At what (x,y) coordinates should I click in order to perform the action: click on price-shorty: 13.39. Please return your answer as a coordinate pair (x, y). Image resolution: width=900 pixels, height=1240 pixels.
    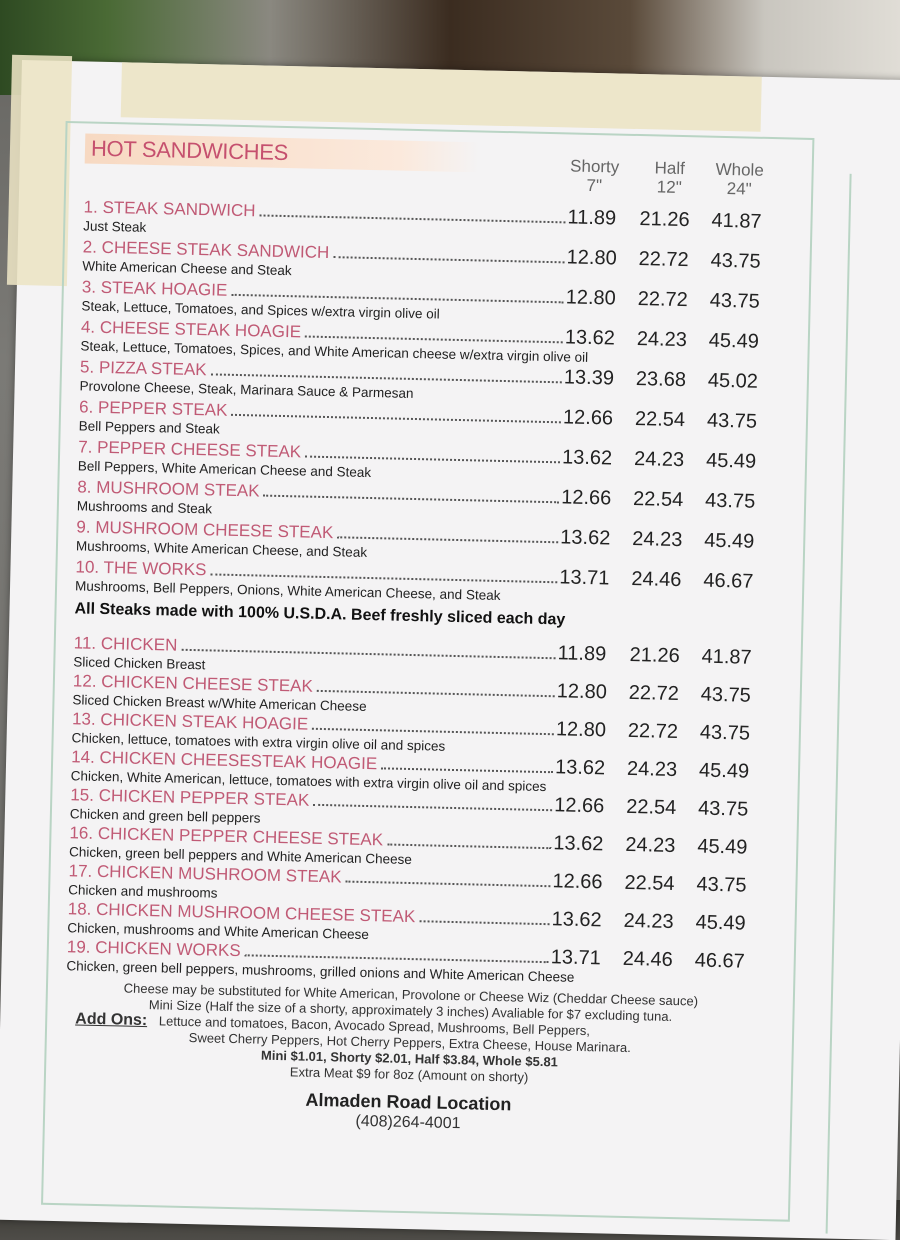
    Looking at the image, I should click on (589, 378).